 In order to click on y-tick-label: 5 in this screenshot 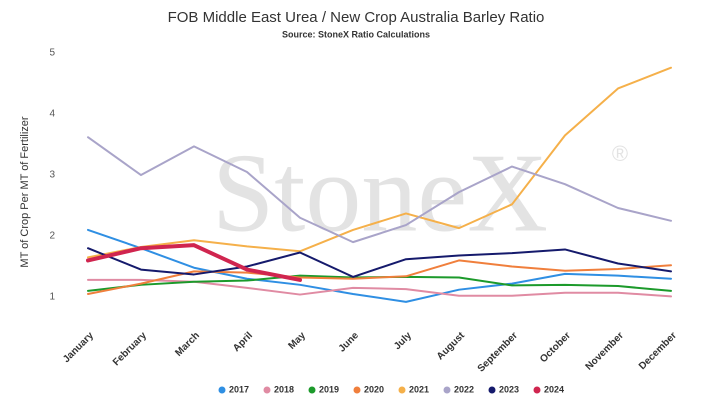, I will do `click(52, 53)`.